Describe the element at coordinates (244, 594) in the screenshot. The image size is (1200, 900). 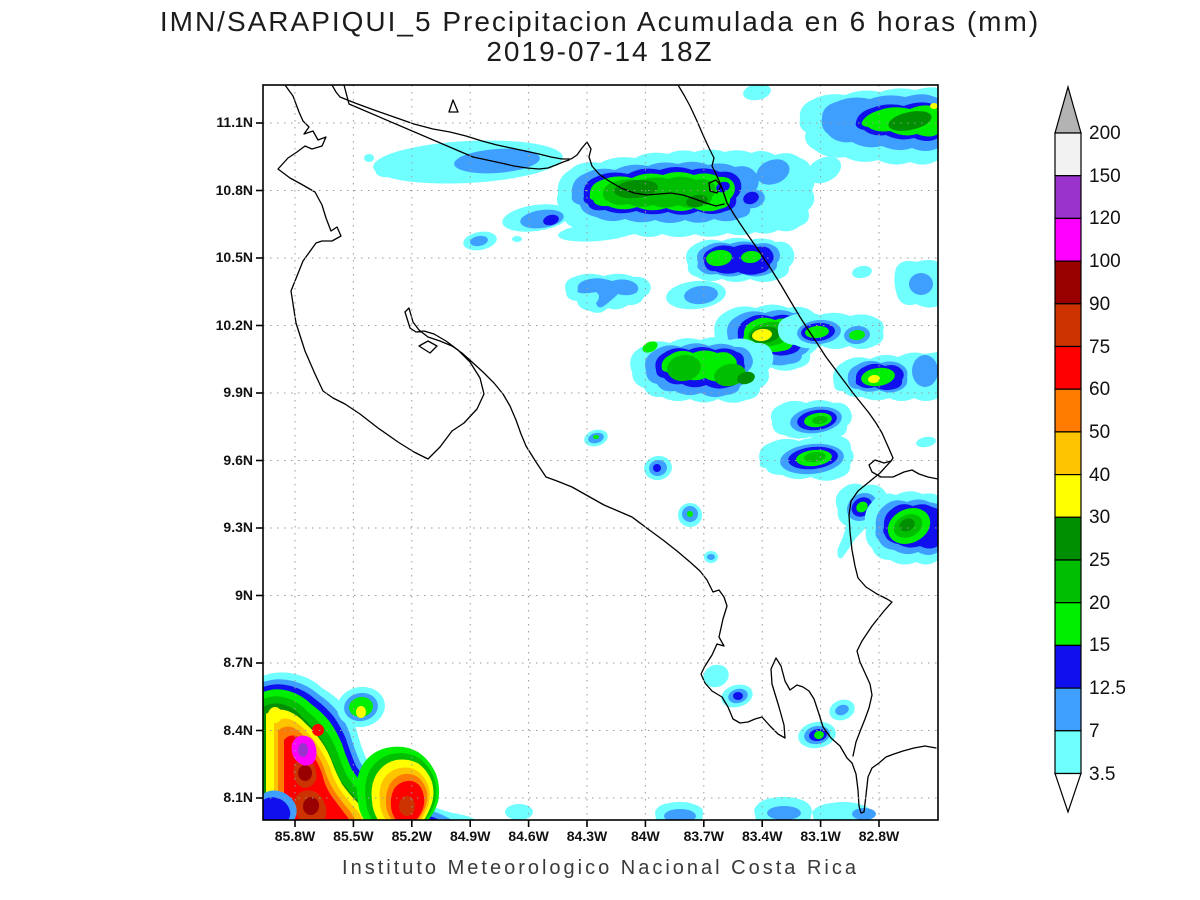
I see `y-axis-tick-label: 9N` at that location.